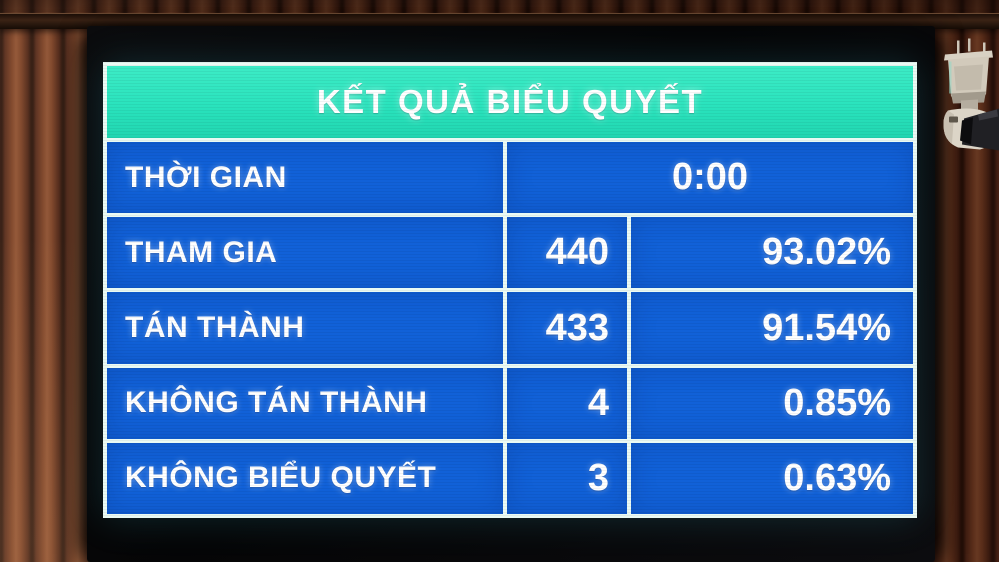 This screenshot has width=999, height=562. I want to click on row-label-cell: KHÔNG BIỂU QUYẾT, so click(305, 478).